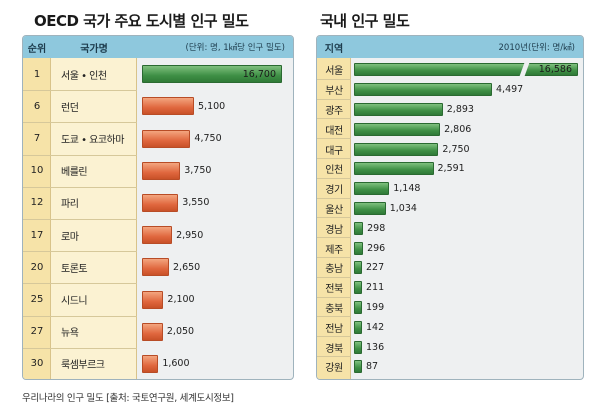 This screenshot has width=603, height=413. What do you see at coordinates (456, 149) in the screenshot?
I see `data-label: 2,750` at bounding box center [456, 149].